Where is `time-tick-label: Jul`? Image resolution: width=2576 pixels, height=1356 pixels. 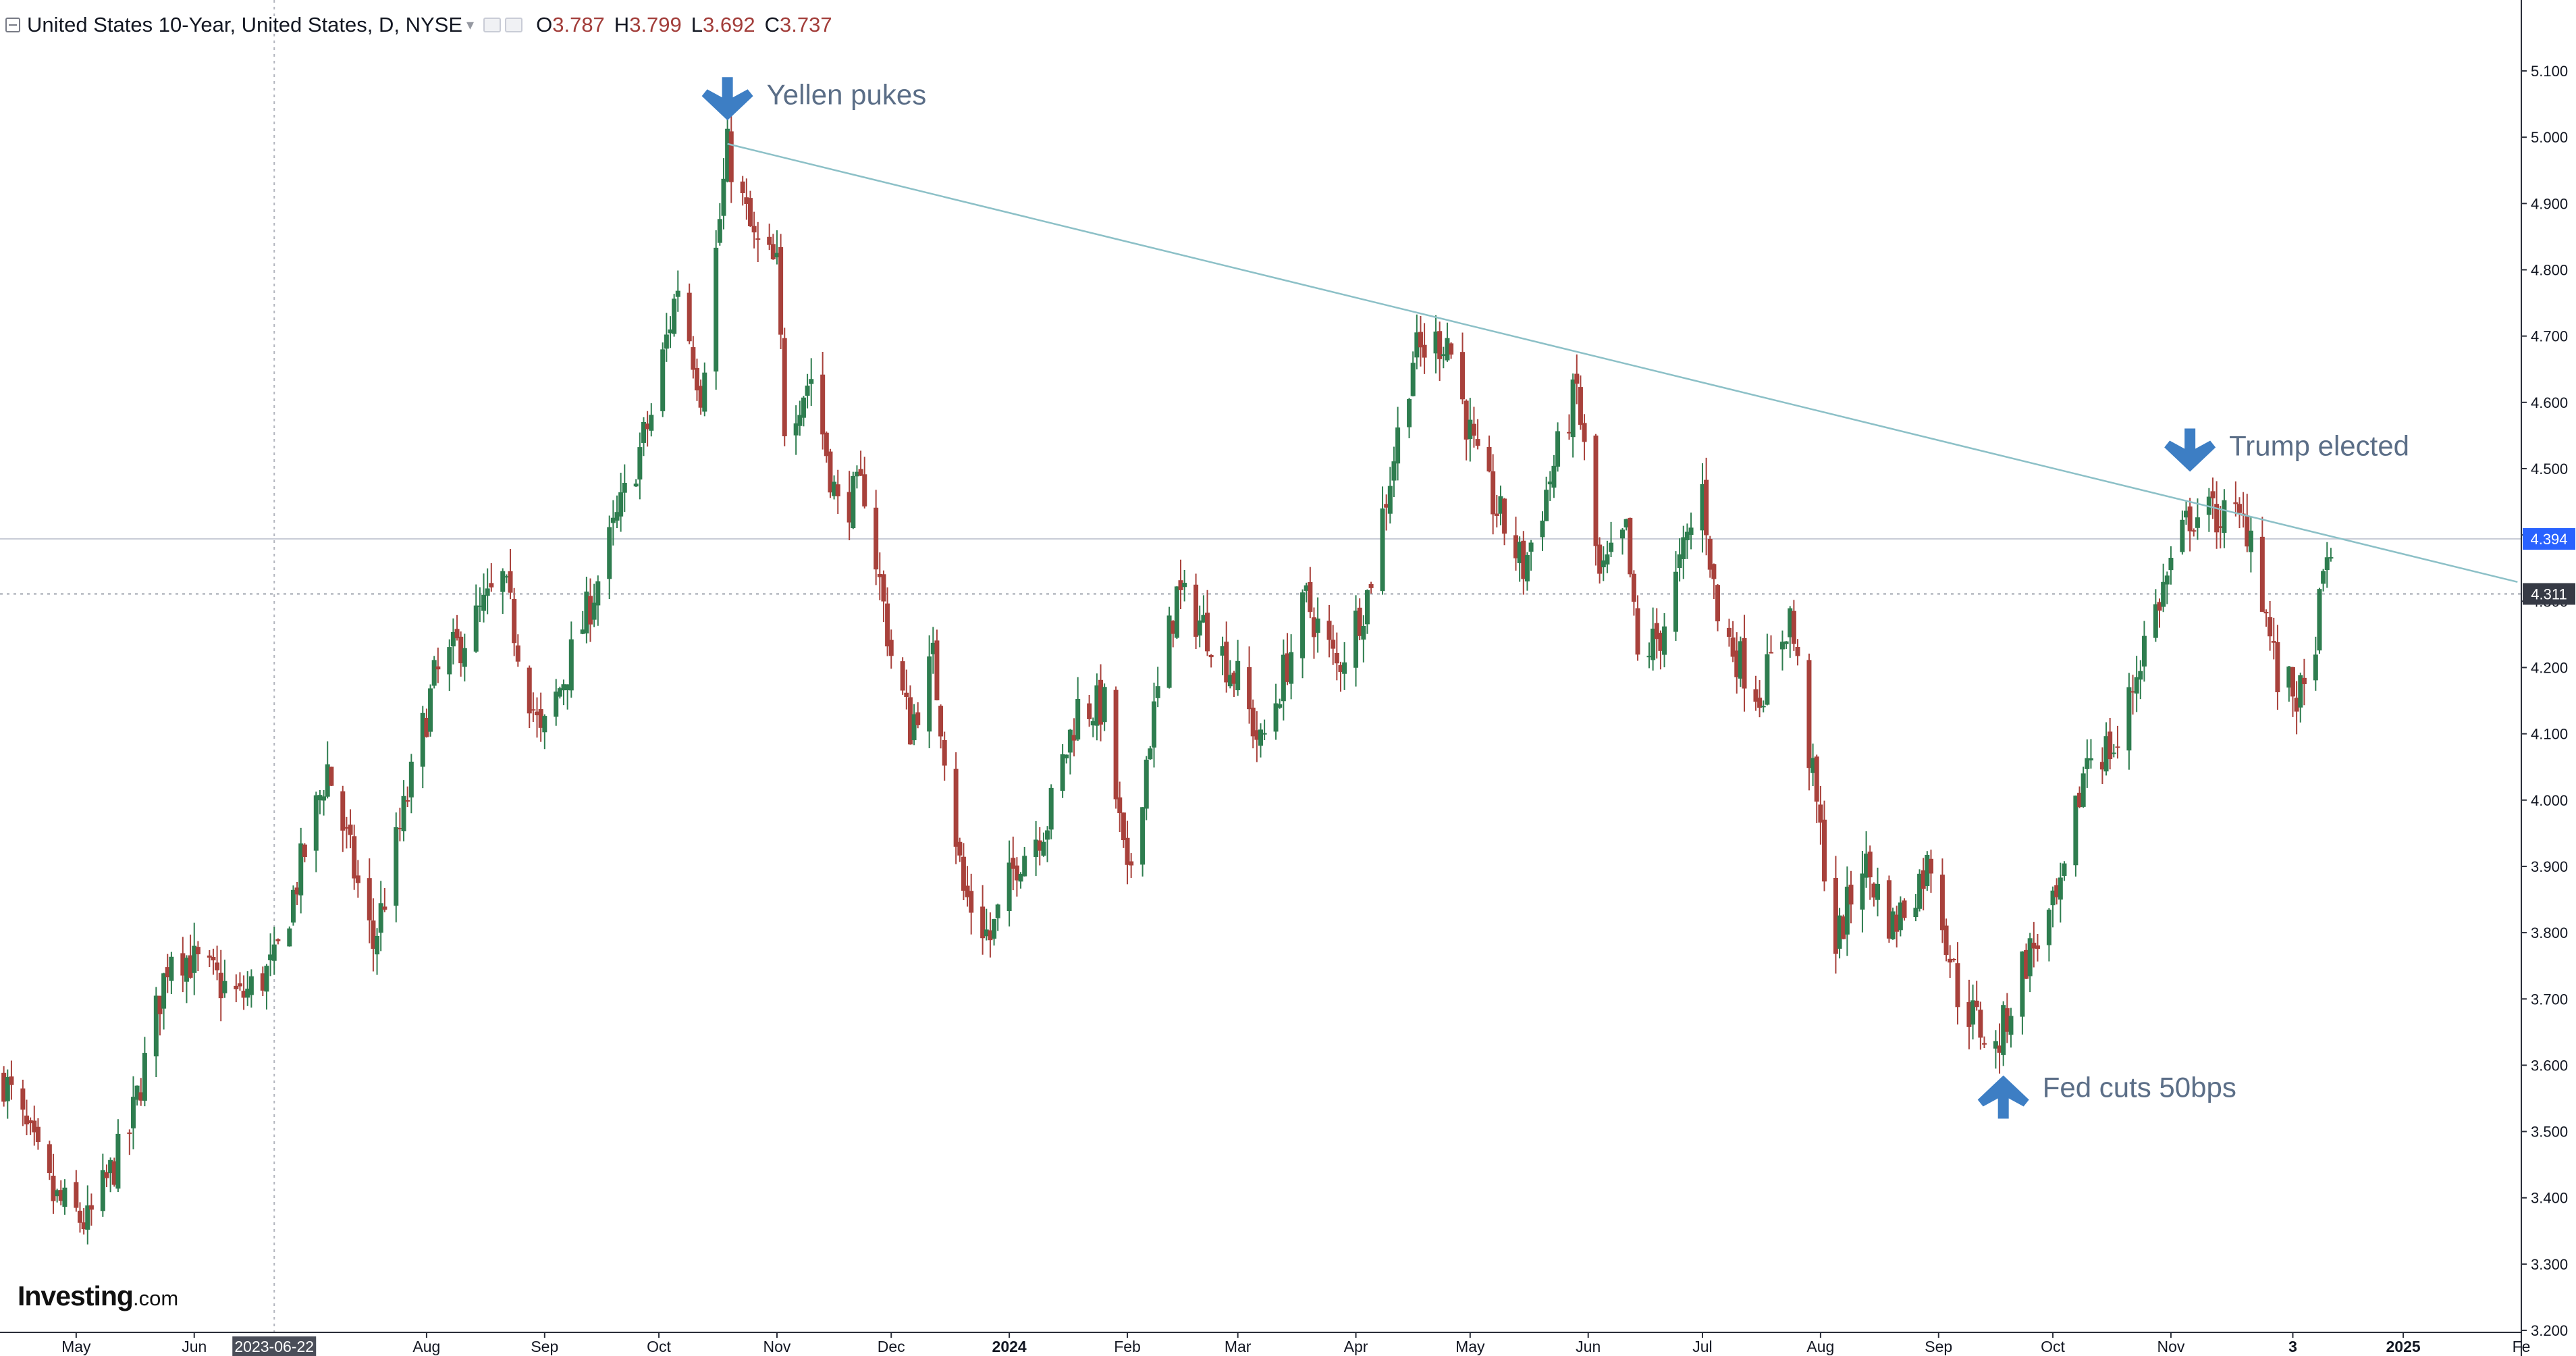
time-tick-label: Jul is located at coordinates (1702, 1346).